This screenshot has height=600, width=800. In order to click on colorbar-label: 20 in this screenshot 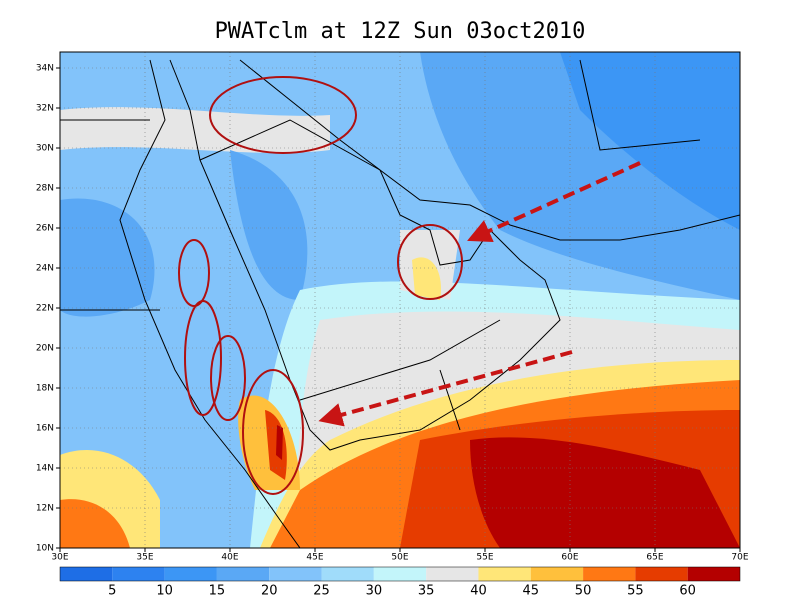, I will do `click(269, 591)`.